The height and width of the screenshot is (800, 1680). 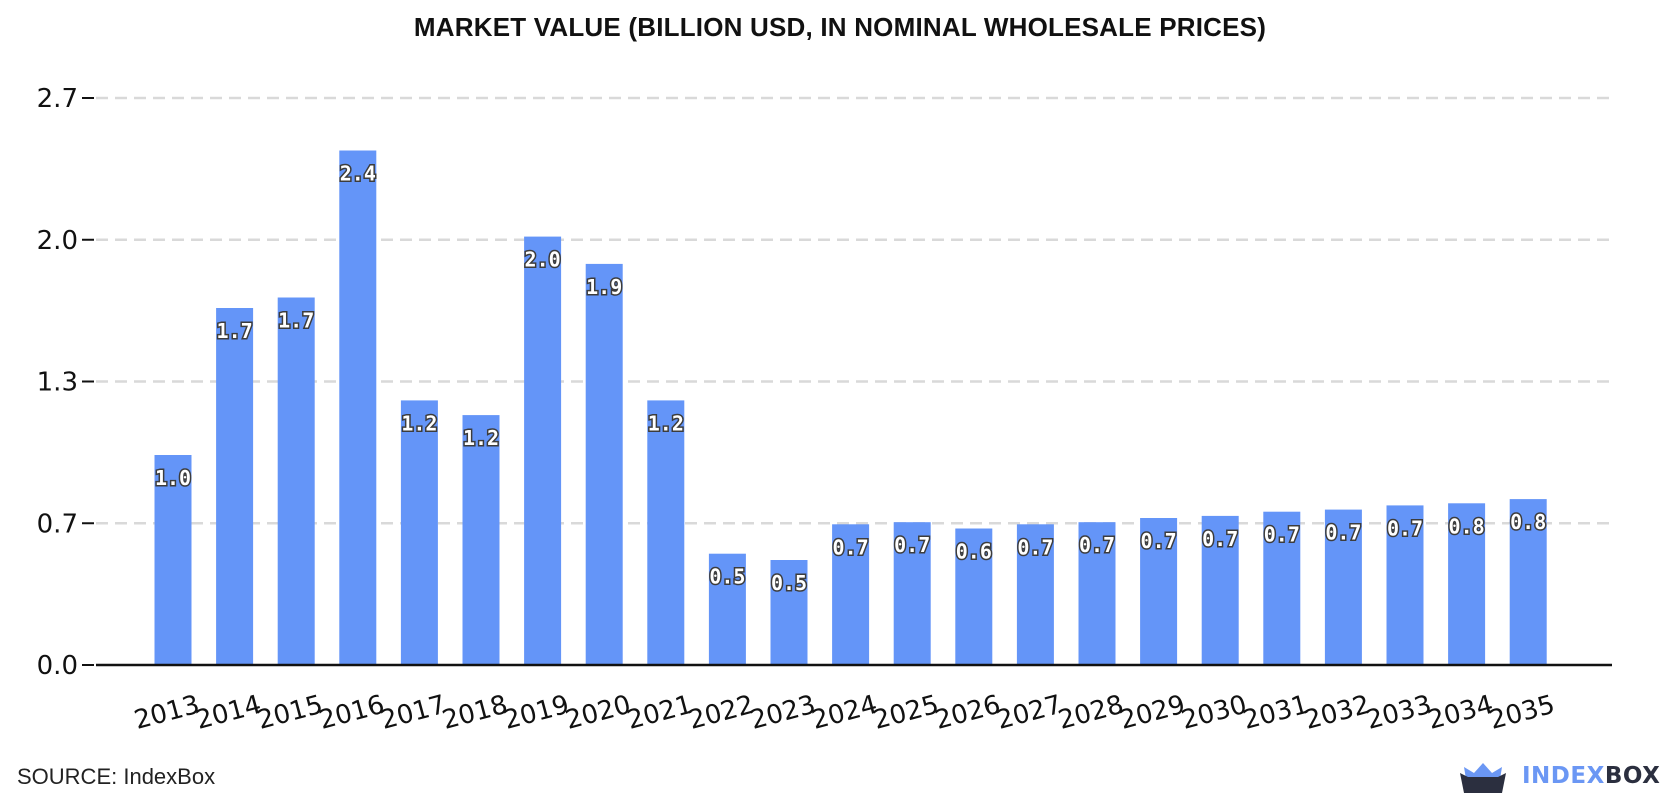 What do you see at coordinates (116, 776) in the screenshot?
I see `source-note: SOURCE: IndexBox` at bounding box center [116, 776].